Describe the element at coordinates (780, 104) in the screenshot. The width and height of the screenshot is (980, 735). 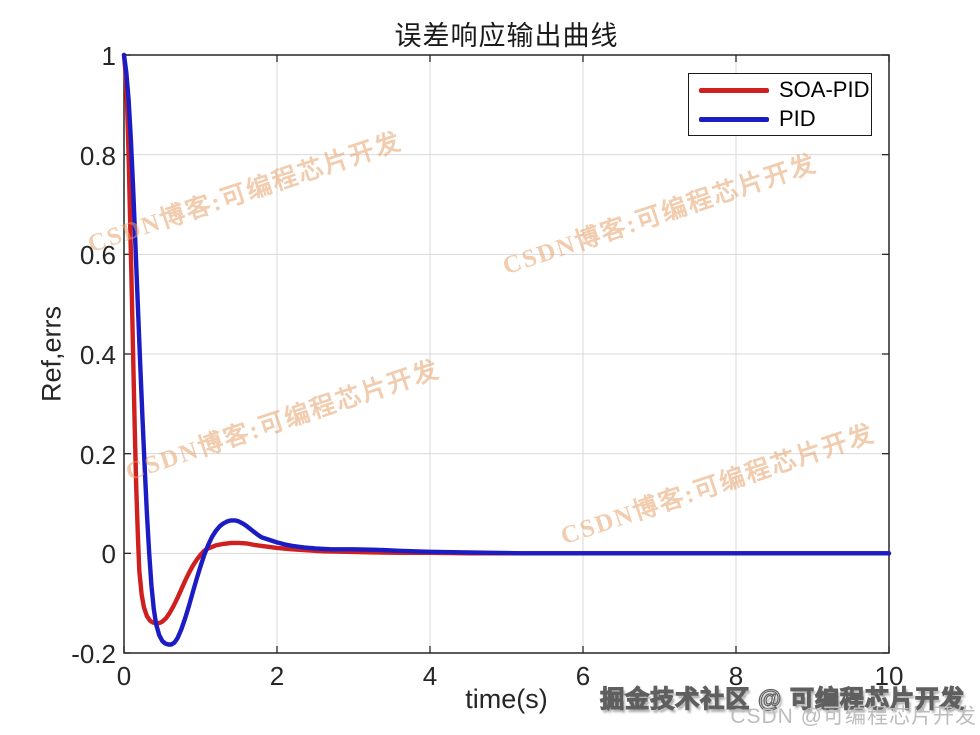
I see `legend: SOA-PID PID` at that location.